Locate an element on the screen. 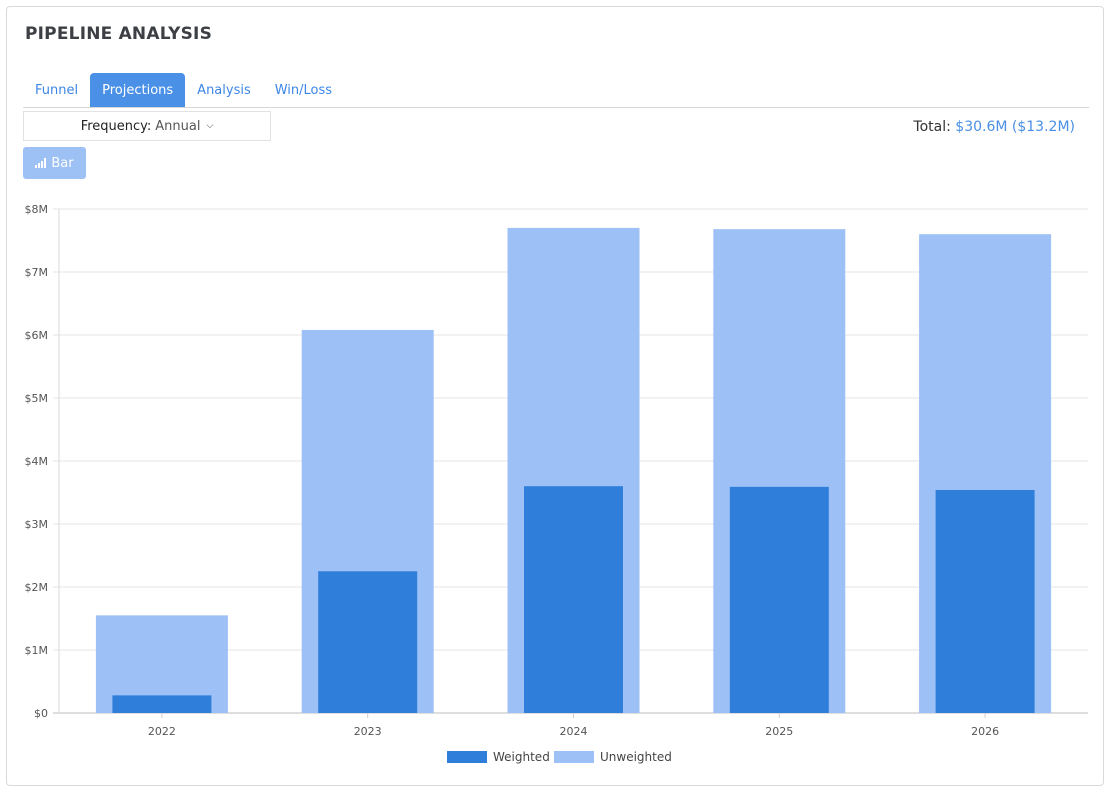  y-tick-label: $0 is located at coordinates (41, 713).